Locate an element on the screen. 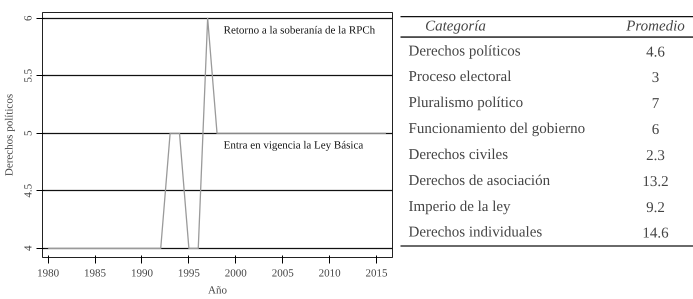  category-label: Derechos individuales is located at coordinates (475, 232).